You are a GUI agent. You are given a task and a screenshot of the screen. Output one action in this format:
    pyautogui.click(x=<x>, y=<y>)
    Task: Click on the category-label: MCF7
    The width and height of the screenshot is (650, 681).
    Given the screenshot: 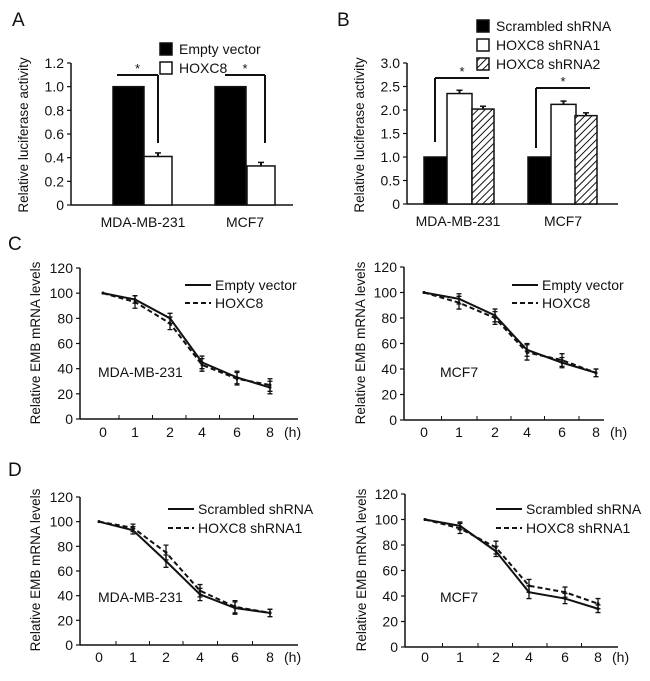 What is the action you would take?
    pyautogui.click(x=563, y=221)
    